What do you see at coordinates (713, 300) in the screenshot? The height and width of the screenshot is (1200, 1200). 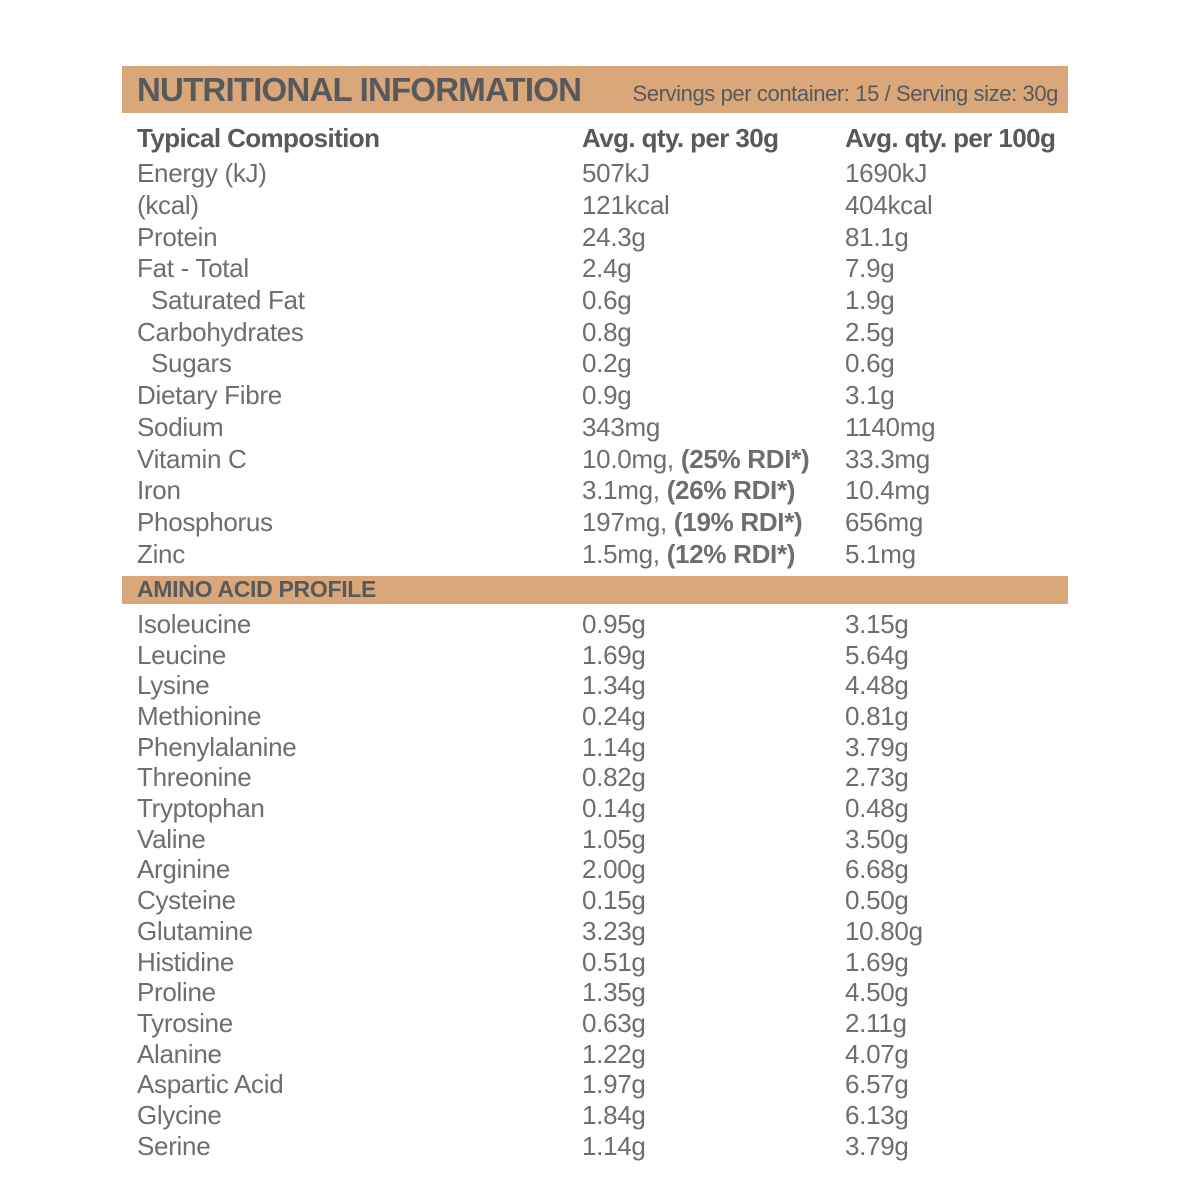 I see `nutrient-per-30g-value: 0.6g` at bounding box center [713, 300].